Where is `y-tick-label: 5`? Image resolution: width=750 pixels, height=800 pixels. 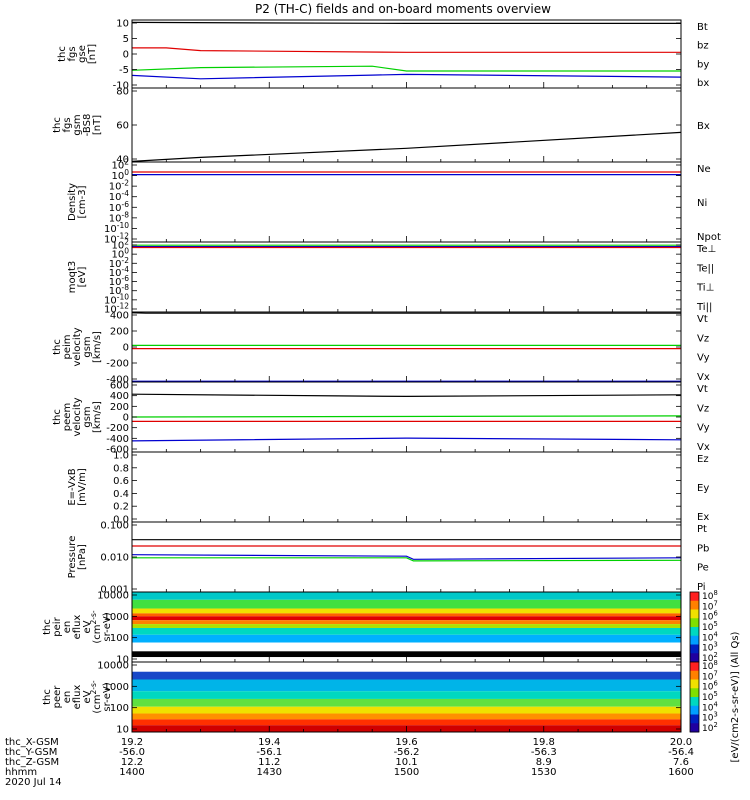
y-tick-label: 5 is located at coordinates (126, 39).